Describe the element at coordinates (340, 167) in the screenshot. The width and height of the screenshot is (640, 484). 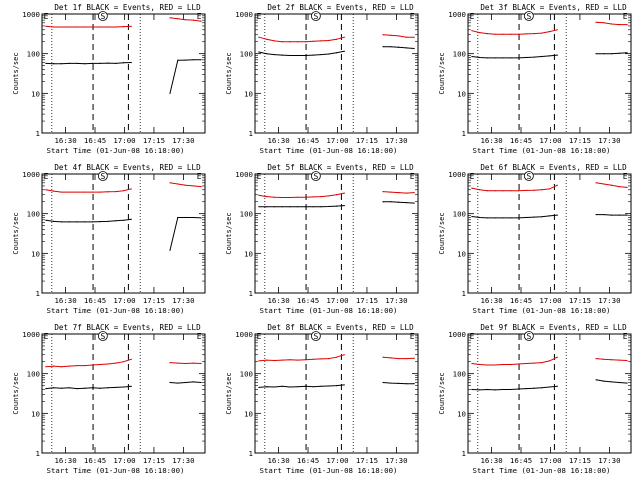
I see `chart-title: Det 5f BLACK = Events, RED = LLD` at that location.